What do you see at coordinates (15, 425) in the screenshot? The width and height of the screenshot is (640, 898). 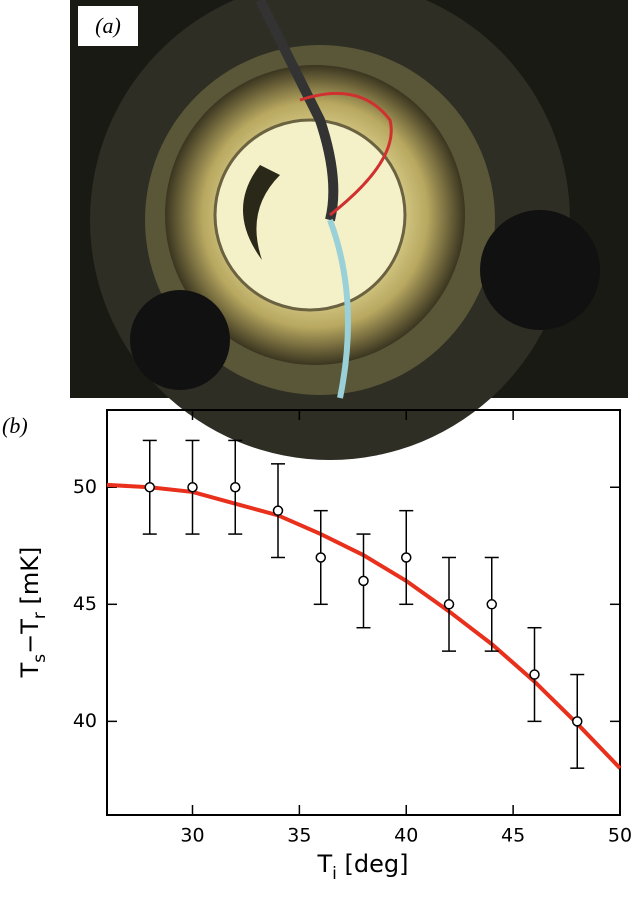 I see `panel-label: (b)` at bounding box center [15, 425].